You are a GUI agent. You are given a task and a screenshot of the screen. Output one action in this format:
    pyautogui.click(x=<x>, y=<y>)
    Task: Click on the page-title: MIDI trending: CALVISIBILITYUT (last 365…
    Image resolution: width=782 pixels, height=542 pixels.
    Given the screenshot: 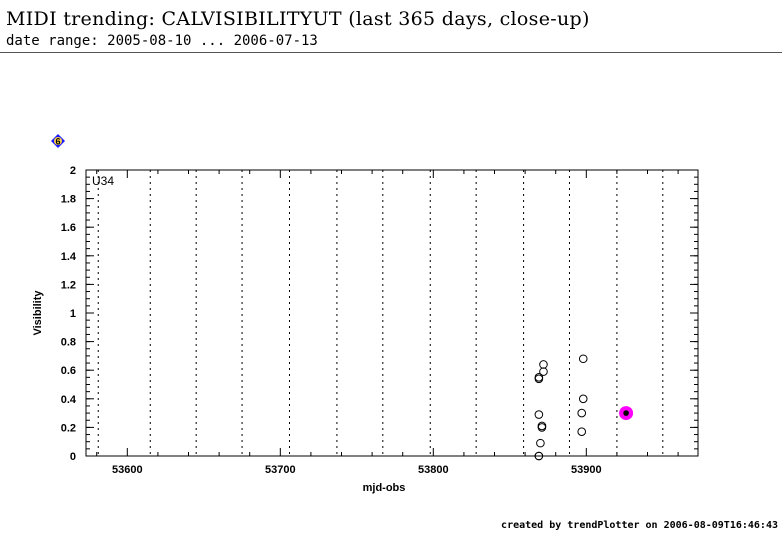 What is the action you would take?
    pyautogui.click(x=298, y=19)
    